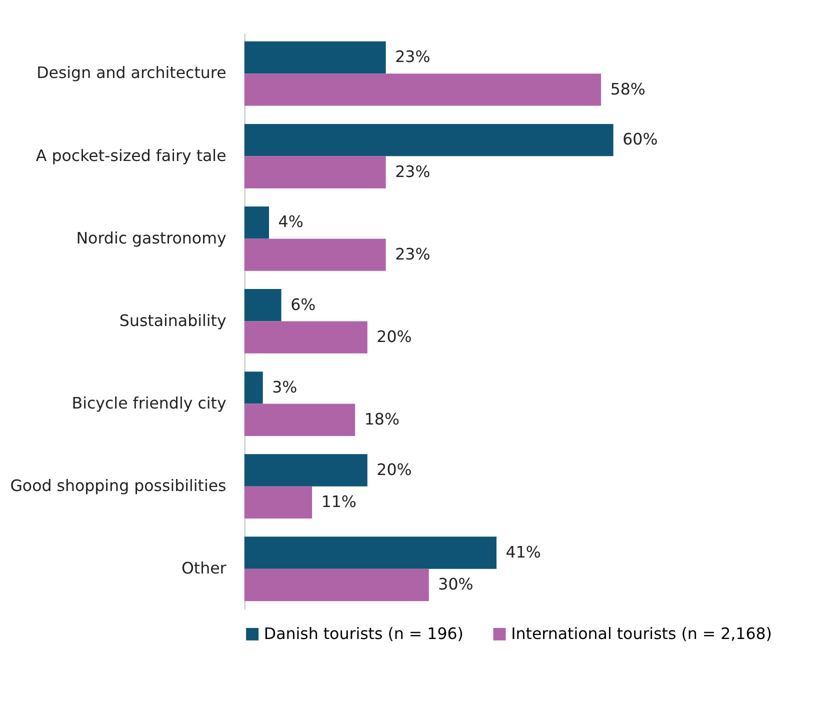  What do you see at coordinates (151, 238) in the screenshot?
I see `y-tick-label: Nordic gastronomy` at bounding box center [151, 238].